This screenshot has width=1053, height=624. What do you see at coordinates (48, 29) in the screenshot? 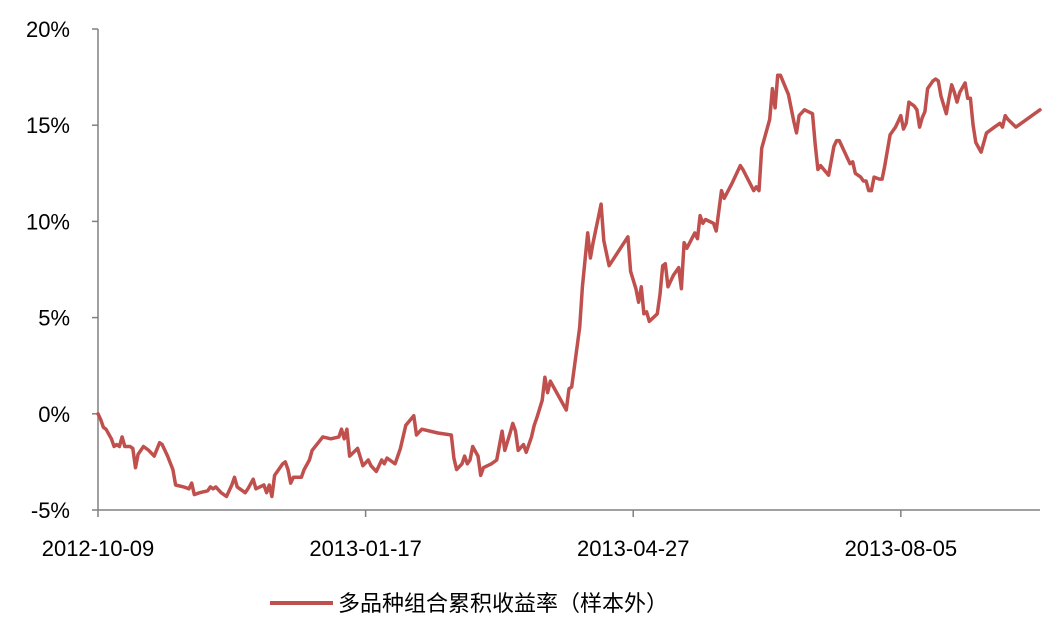
I see `y-tick-label: 20%` at bounding box center [48, 29].